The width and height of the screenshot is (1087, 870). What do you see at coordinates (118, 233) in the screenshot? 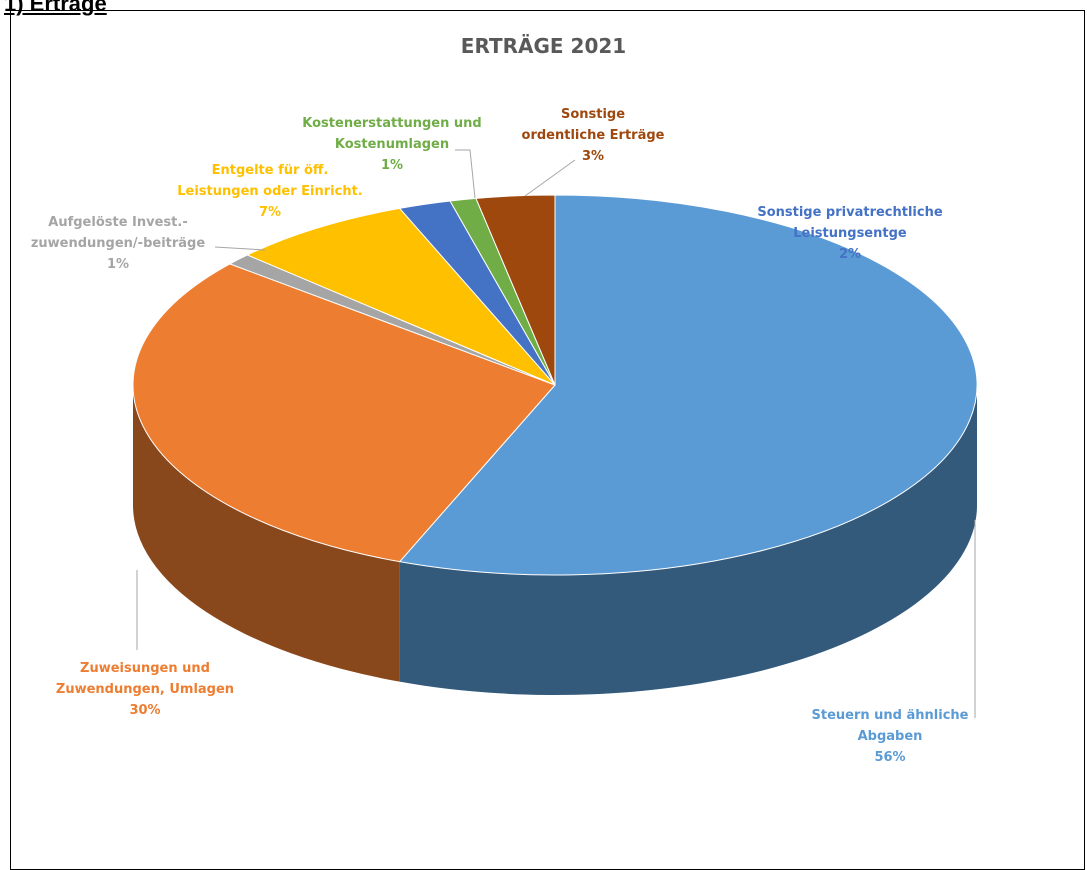
I see `category-label: Aufgelöste Invest.-zuwendungen/-beiträge` at bounding box center [118, 233].